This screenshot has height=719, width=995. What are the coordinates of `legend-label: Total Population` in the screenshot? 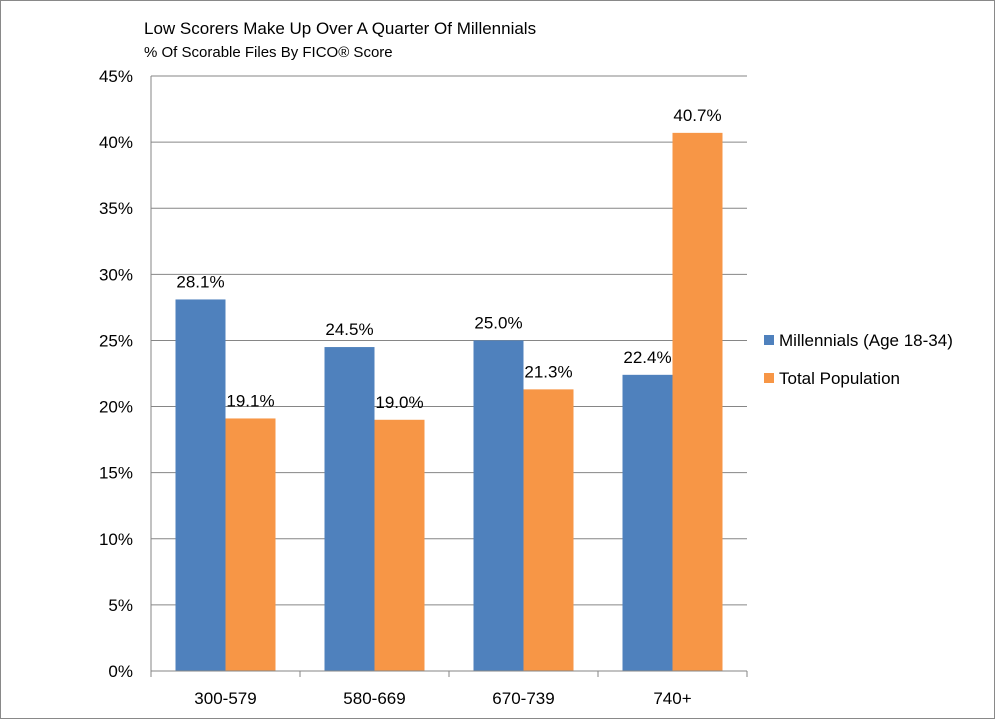 It's located at (839, 378).